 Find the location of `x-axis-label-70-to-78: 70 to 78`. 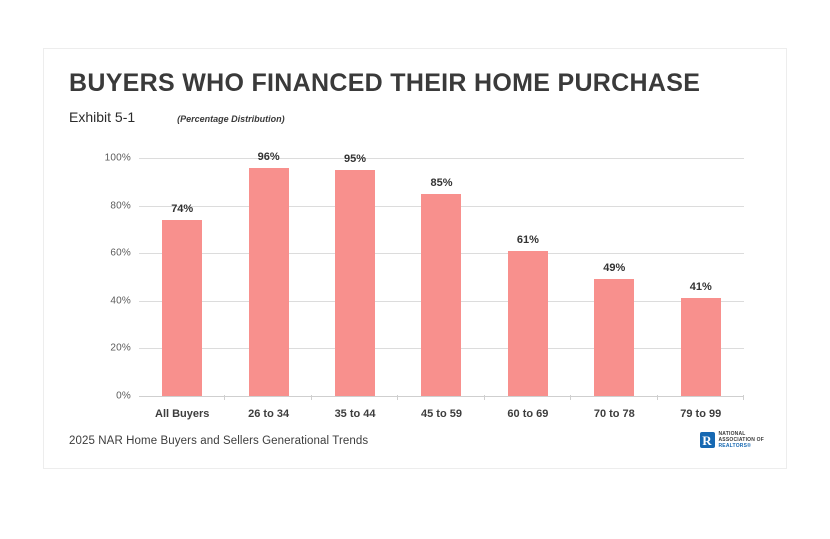

x-axis-label-70-to-78: 70 to 78 is located at coordinates (614, 414).